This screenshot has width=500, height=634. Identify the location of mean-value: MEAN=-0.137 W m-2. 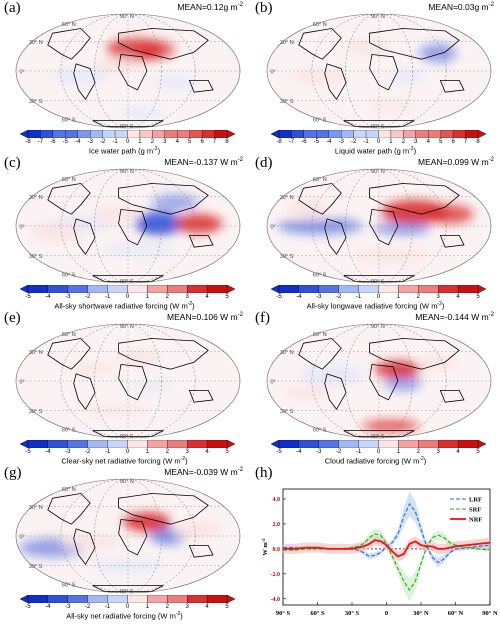
(203, 162).